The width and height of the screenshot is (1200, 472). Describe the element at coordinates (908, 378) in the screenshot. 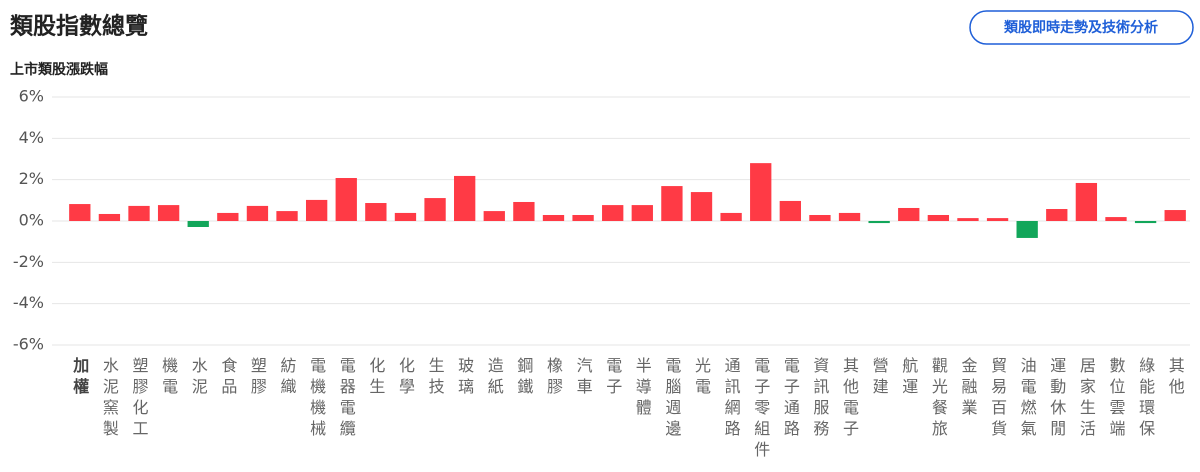

I see `x-tick-label: 航運` at that location.